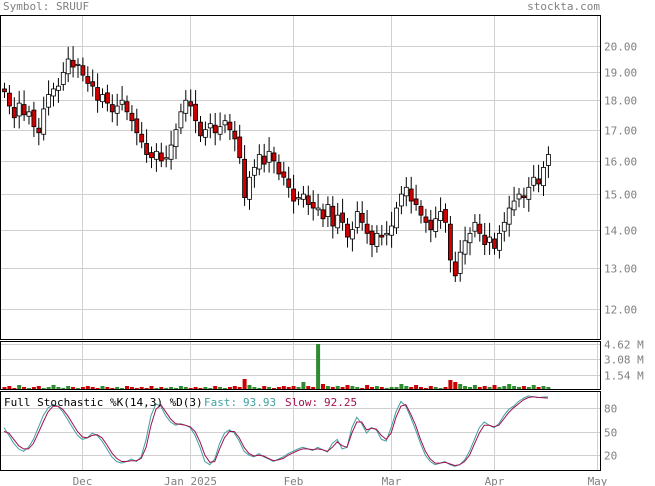 Image resolution: width=655 pixels, height=486 pixels. Describe the element at coordinates (259, 402) in the screenshot. I see `fast-value: 93.93` at that location.